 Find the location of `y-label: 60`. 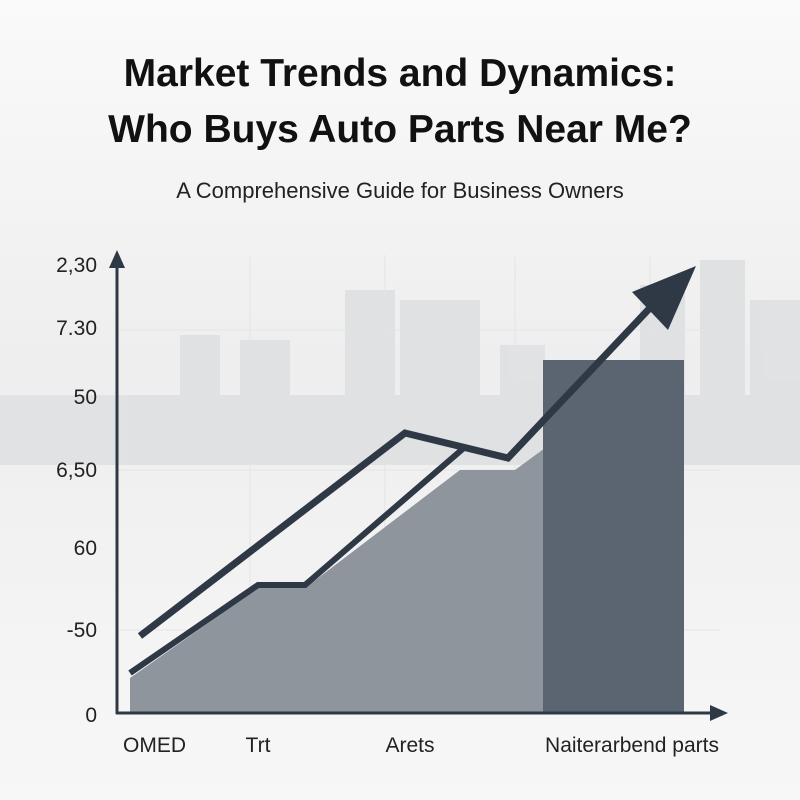

y-label: 60 is located at coordinates (85, 548).